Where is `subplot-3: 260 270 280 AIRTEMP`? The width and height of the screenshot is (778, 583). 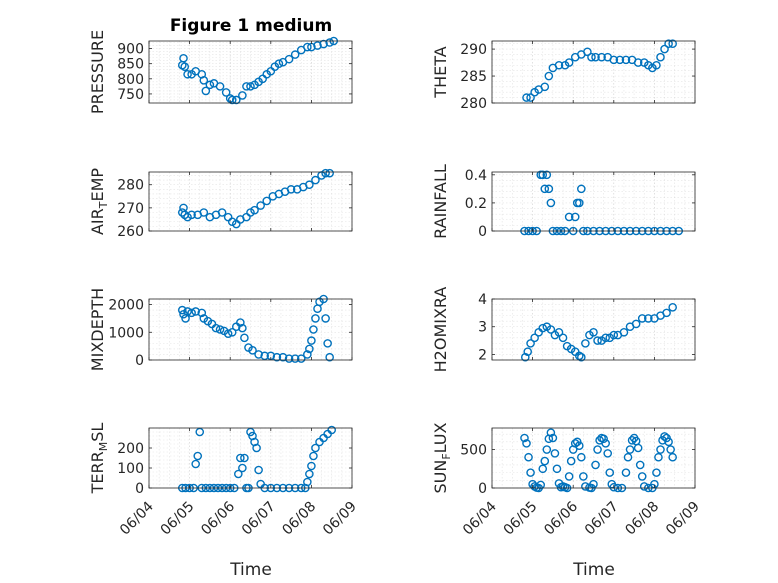 subplot-3: 260 270 280 AIRTEMP is located at coordinates (220, 204).